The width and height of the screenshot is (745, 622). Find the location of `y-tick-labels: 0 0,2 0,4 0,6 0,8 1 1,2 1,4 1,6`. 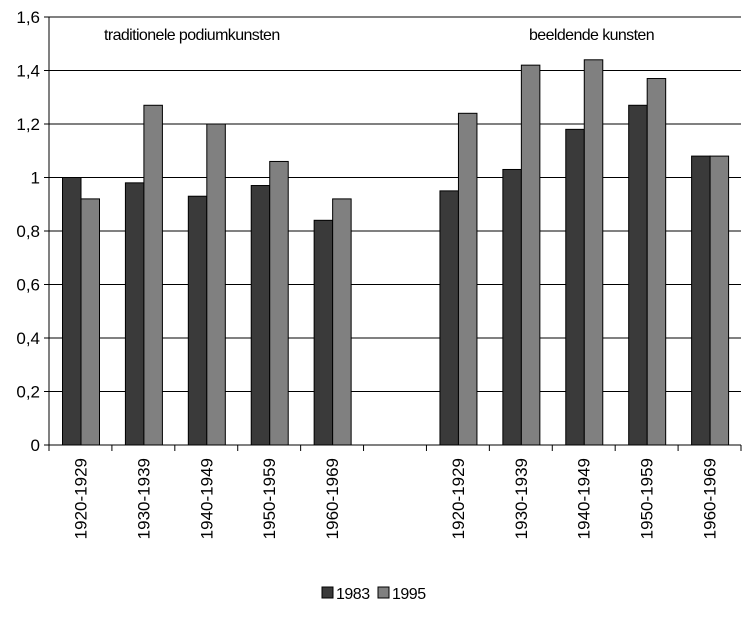

y-tick-labels: 0 0,2 0,4 0,6 0,8 1 1,2 1,4 1,6 is located at coordinates (28, 231).